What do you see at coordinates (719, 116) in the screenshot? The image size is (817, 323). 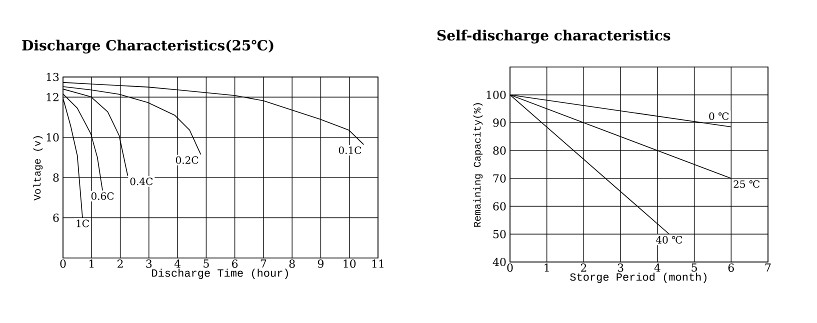 I see `series-label: 0 ℃` at bounding box center [719, 116].